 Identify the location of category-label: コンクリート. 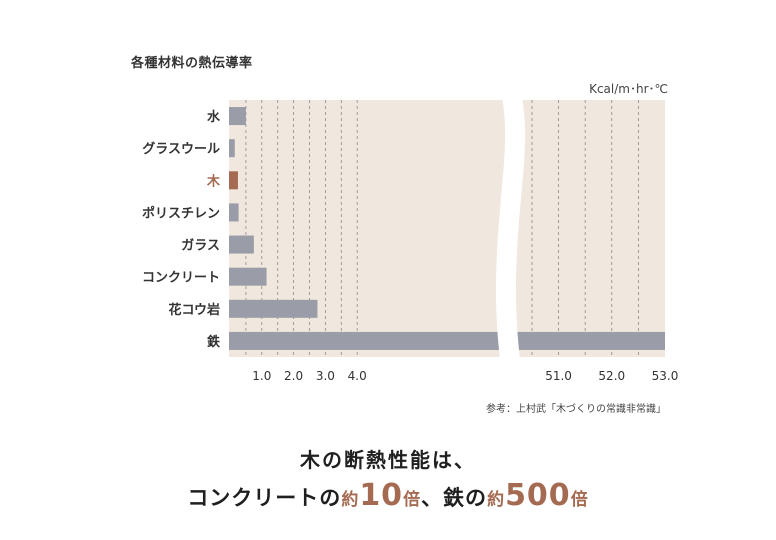
(181, 278).